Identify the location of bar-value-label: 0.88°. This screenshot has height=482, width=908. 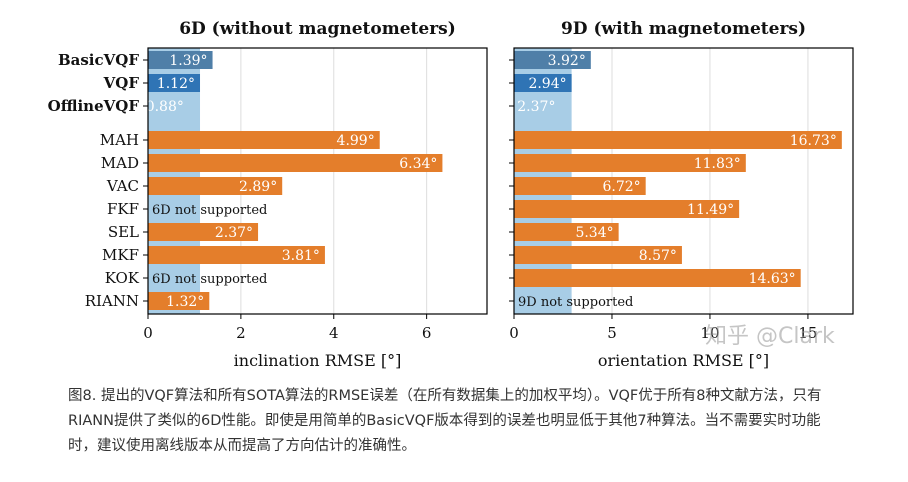
(165, 107).